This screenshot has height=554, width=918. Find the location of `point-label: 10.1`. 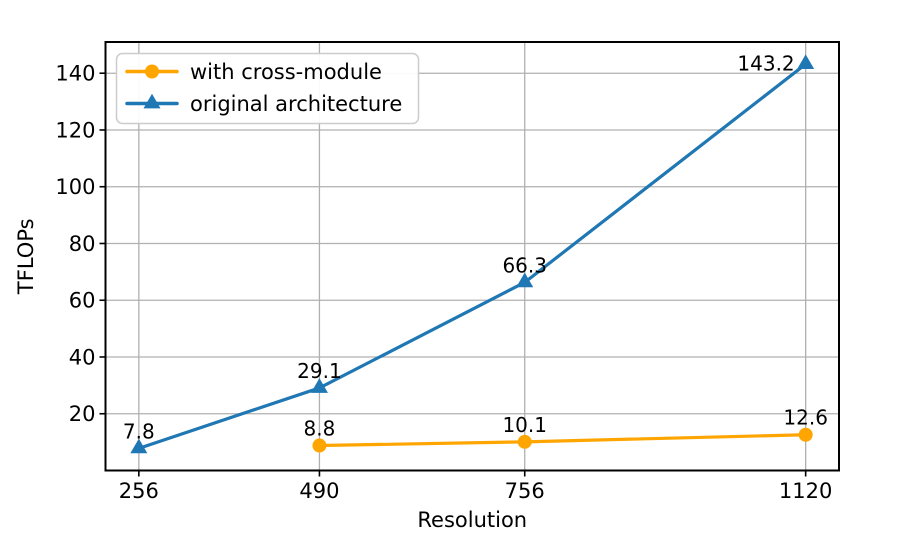

point-label: 10.1 is located at coordinates (524, 425).